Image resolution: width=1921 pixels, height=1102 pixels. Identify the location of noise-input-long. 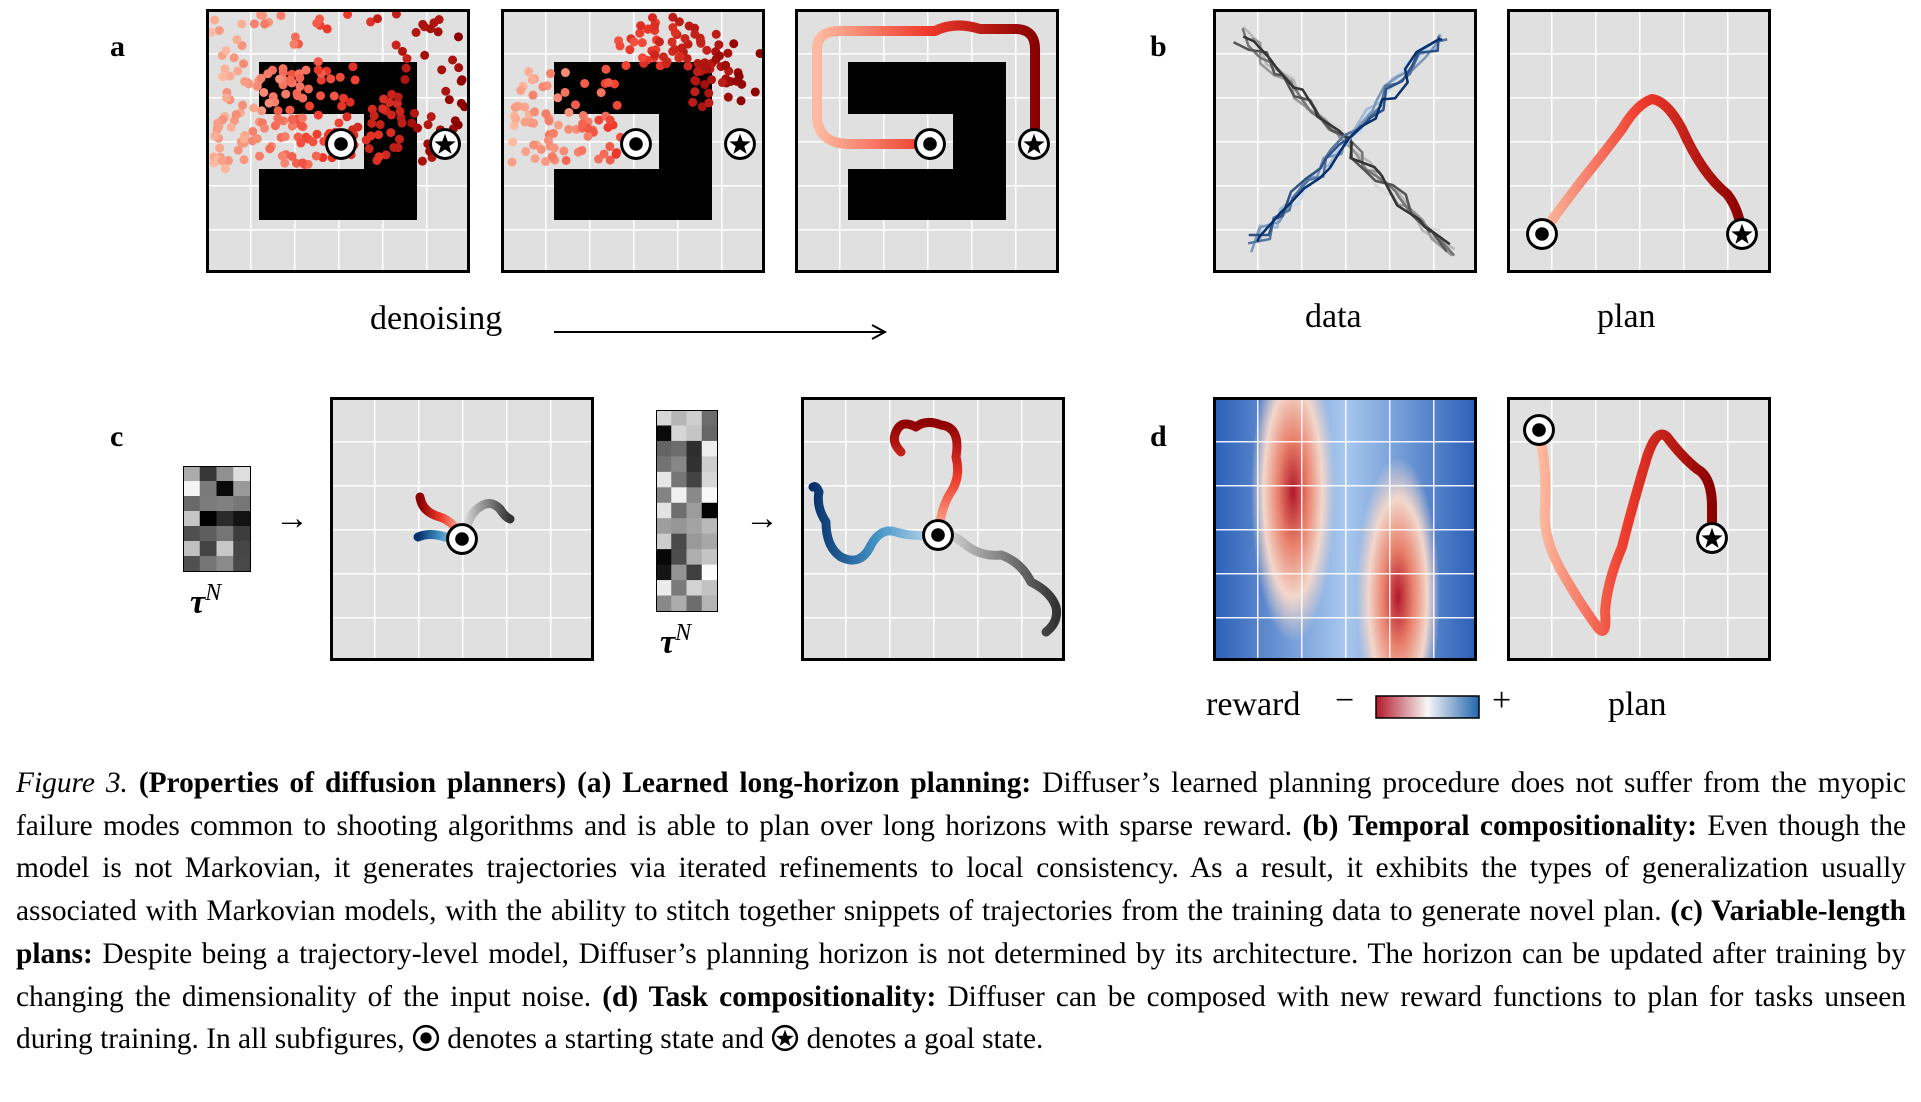
(687, 511).